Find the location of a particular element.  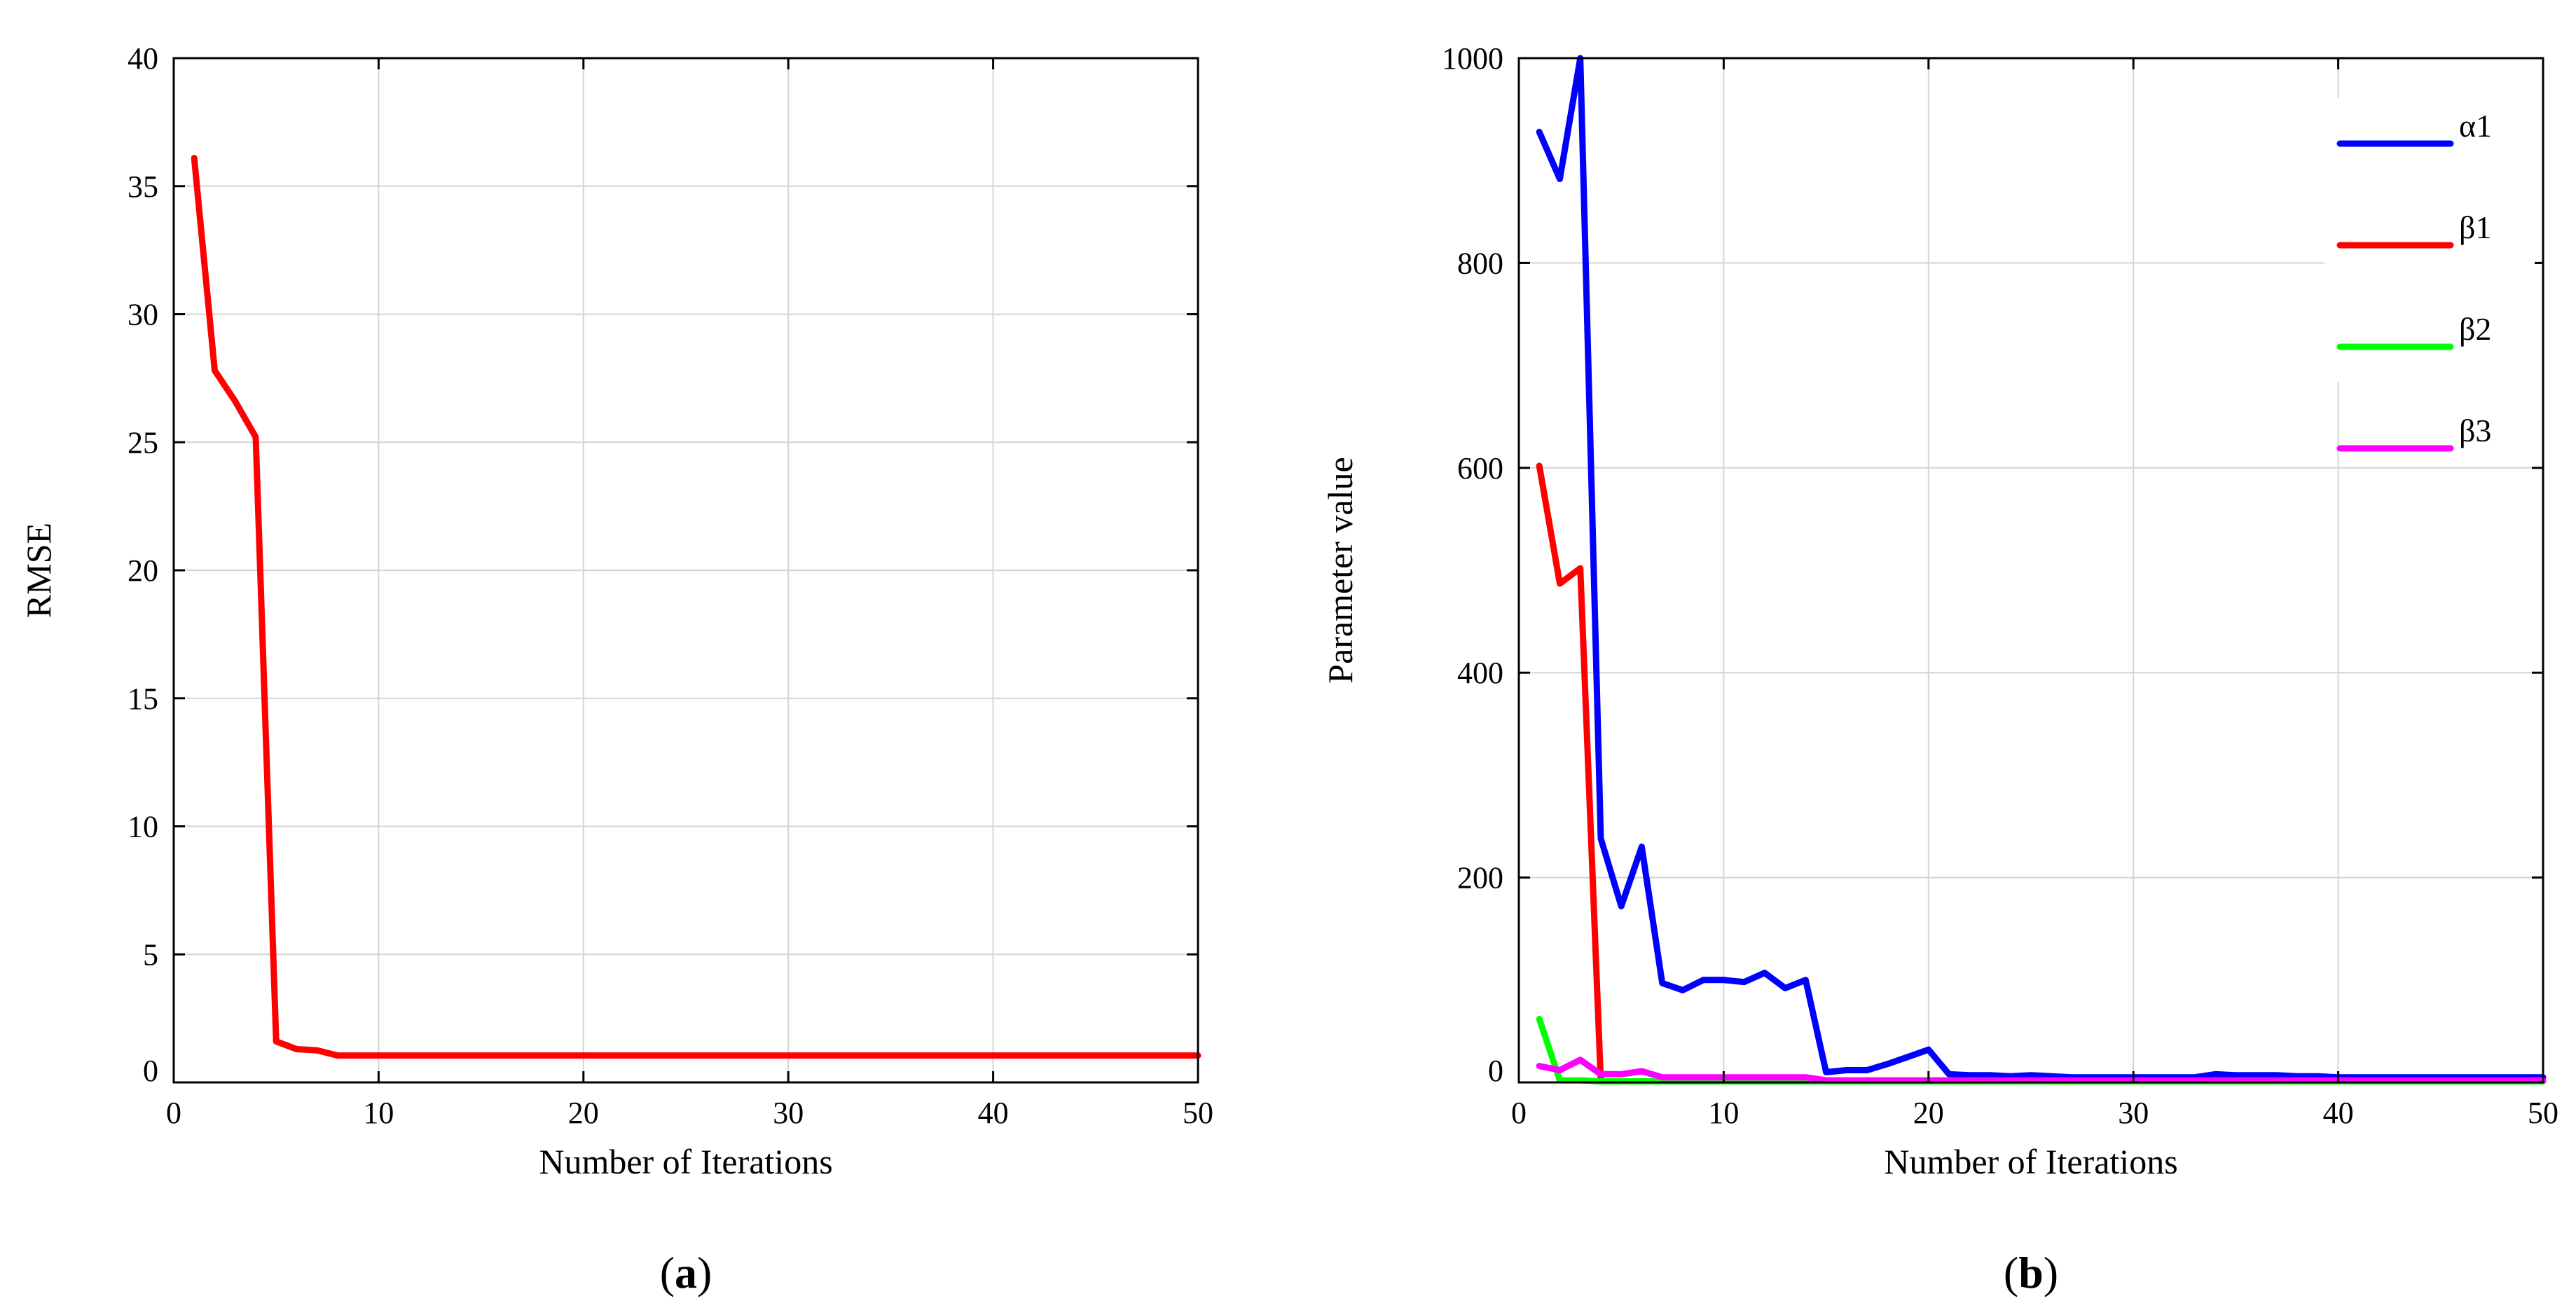

y-tick-label: 20 is located at coordinates (143, 570).